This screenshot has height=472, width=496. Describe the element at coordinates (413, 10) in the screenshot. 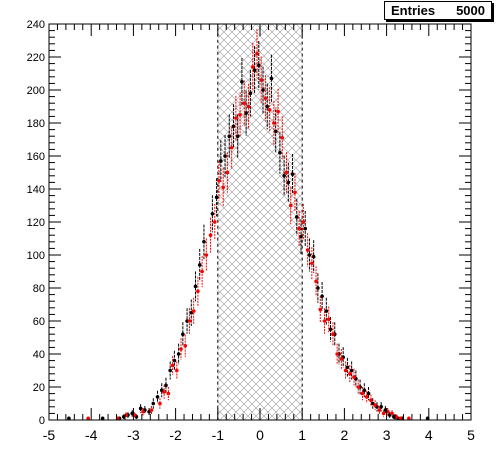

I see `stats-entries-label: Entries` at that location.